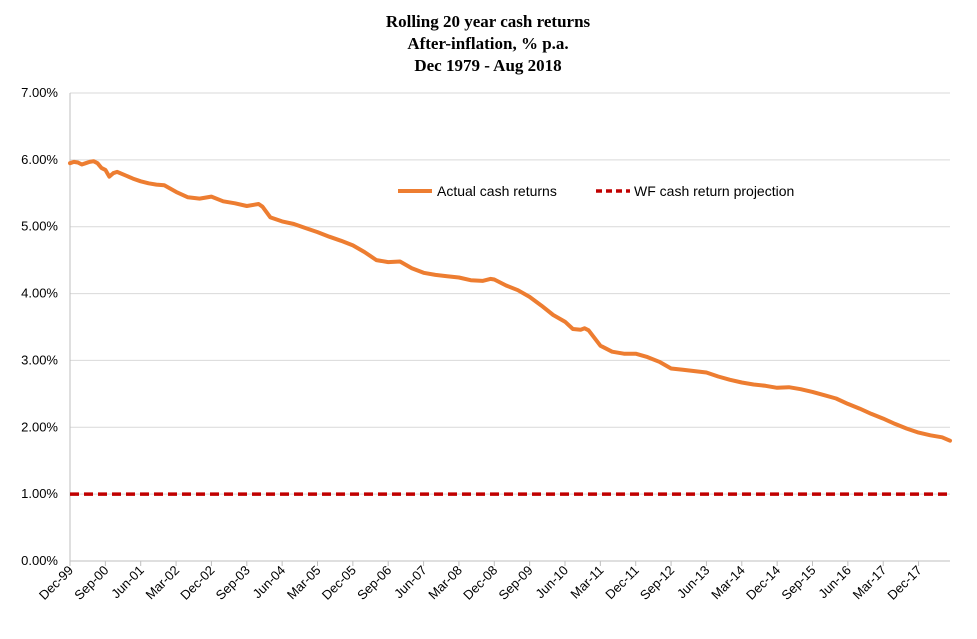 The height and width of the screenshot is (639, 977). What do you see at coordinates (728, 583) in the screenshot?
I see `x-tick-label: Mar-14` at bounding box center [728, 583].